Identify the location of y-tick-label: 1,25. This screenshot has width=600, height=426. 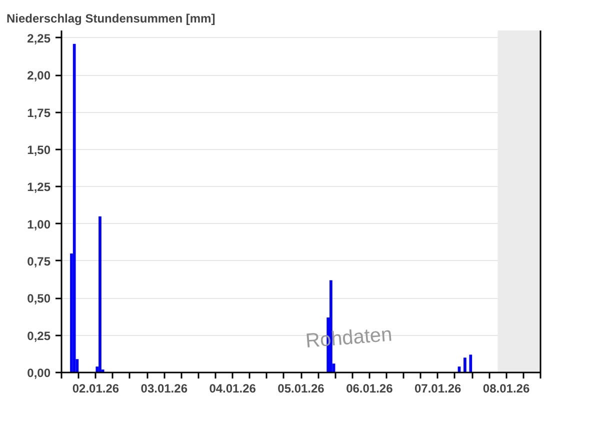
(39, 187).